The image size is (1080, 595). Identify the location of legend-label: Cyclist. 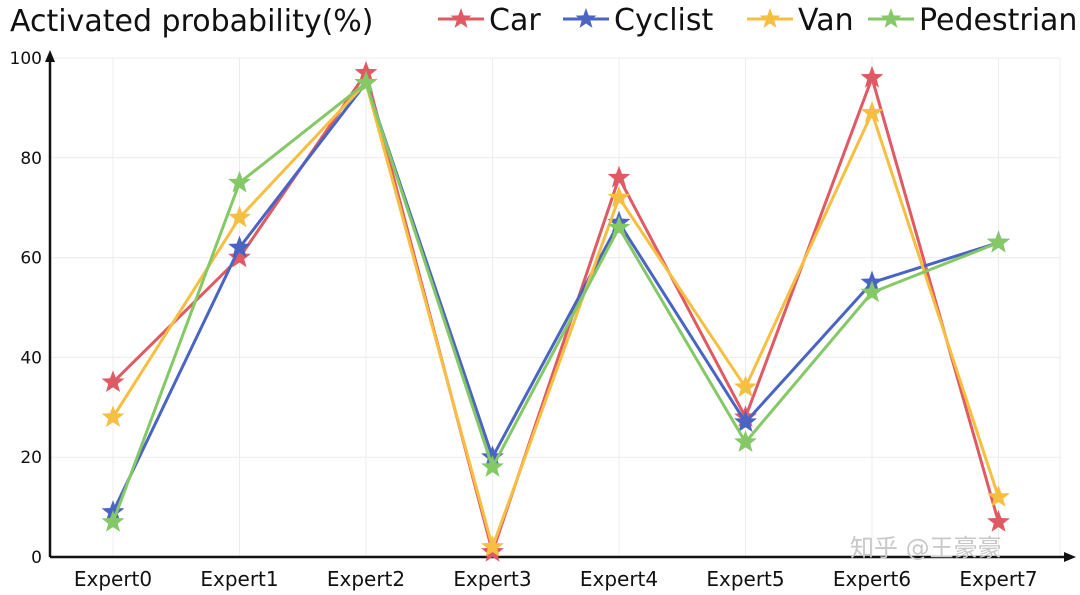
(663, 20).